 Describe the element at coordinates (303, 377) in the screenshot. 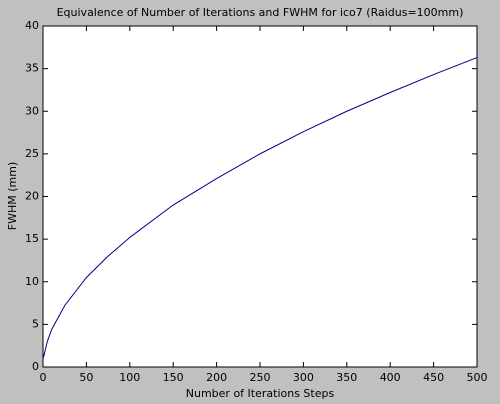

I see `x-tick-label: 300` at that location.